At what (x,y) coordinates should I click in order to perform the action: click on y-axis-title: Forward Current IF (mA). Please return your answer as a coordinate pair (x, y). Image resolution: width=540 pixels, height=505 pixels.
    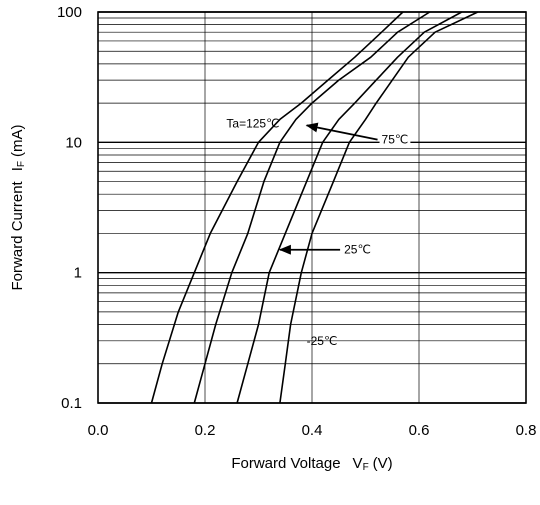
    Looking at the image, I should click on (18, 208).